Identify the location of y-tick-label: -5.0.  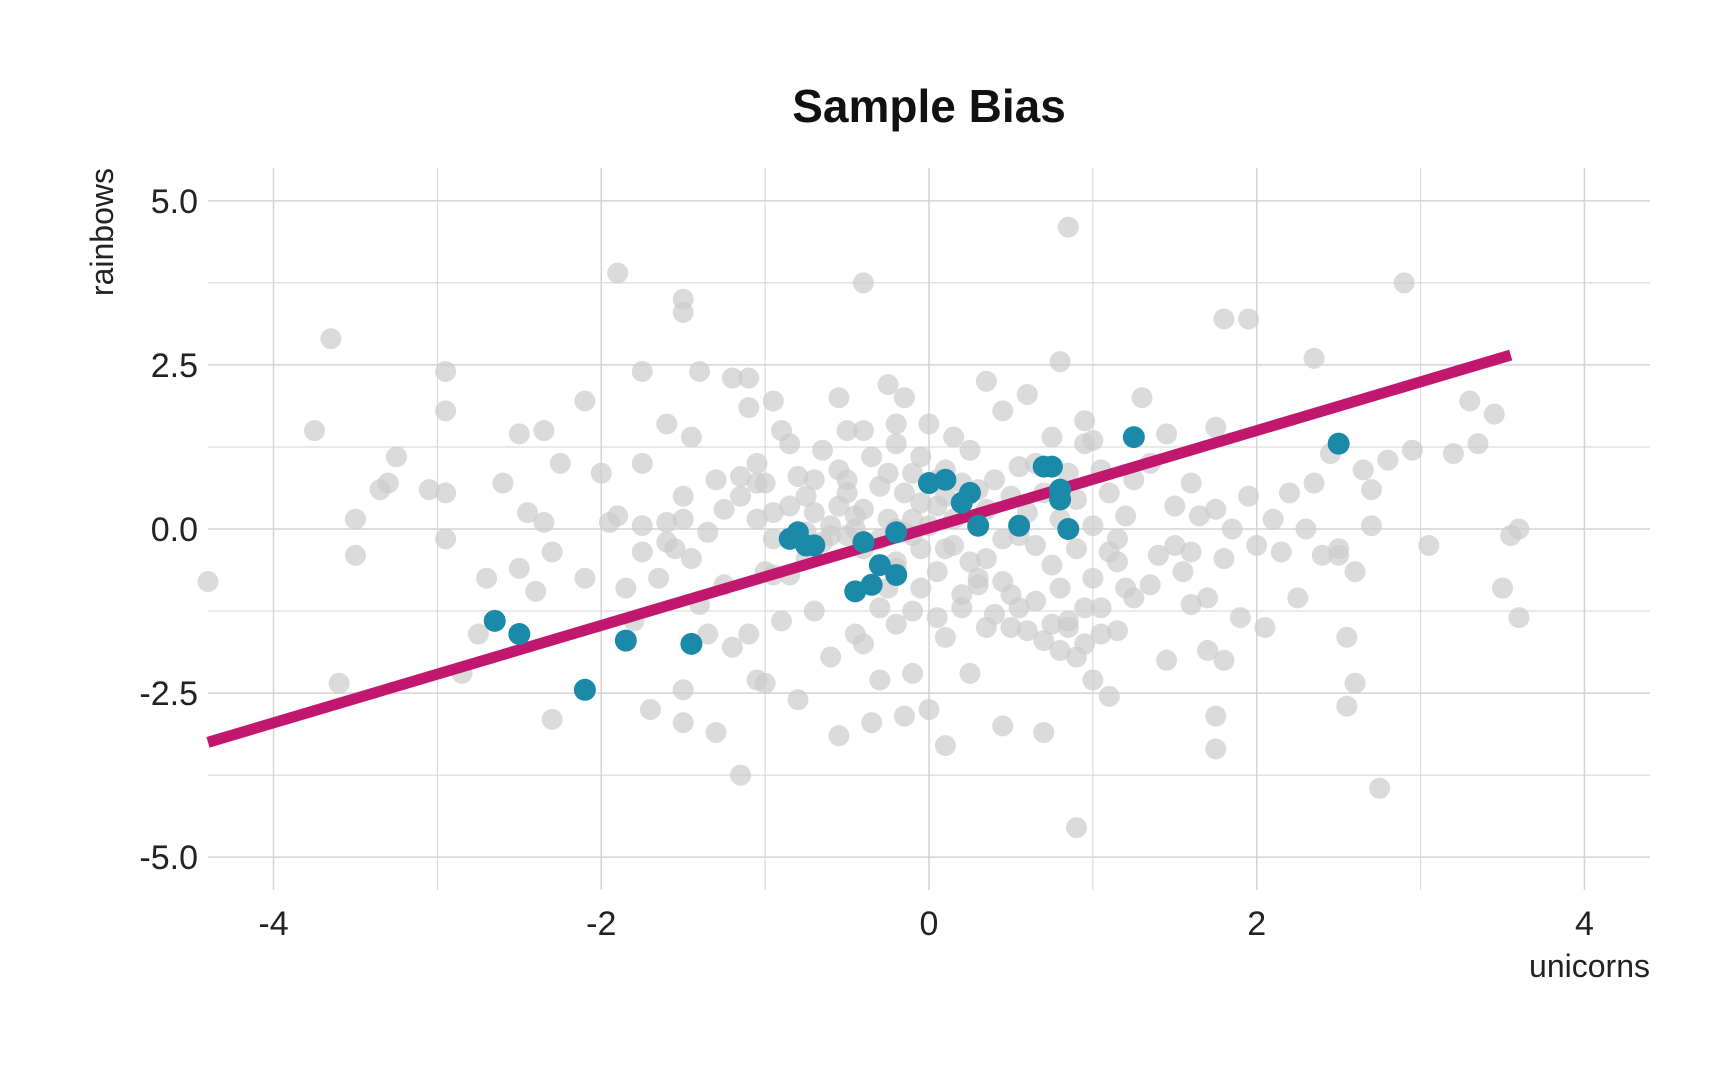
(168, 858).